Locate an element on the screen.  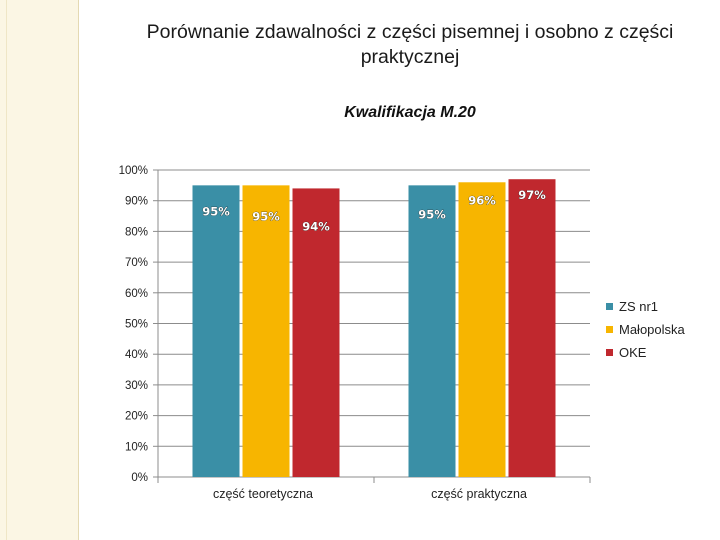
y-tick-label: 50% is located at coordinates (136, 325).